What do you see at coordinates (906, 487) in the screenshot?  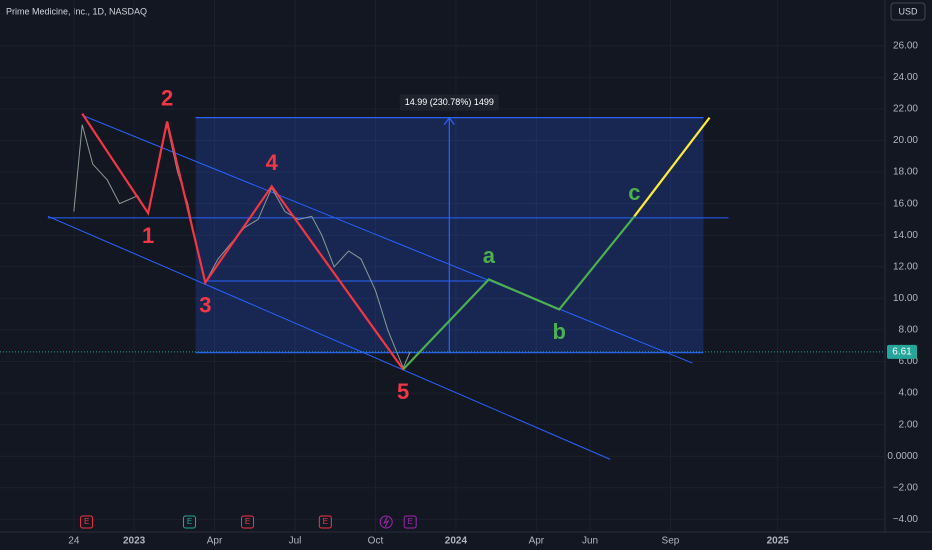 I see `y-tick-label: −2.00` at bounding box center [906, 487].